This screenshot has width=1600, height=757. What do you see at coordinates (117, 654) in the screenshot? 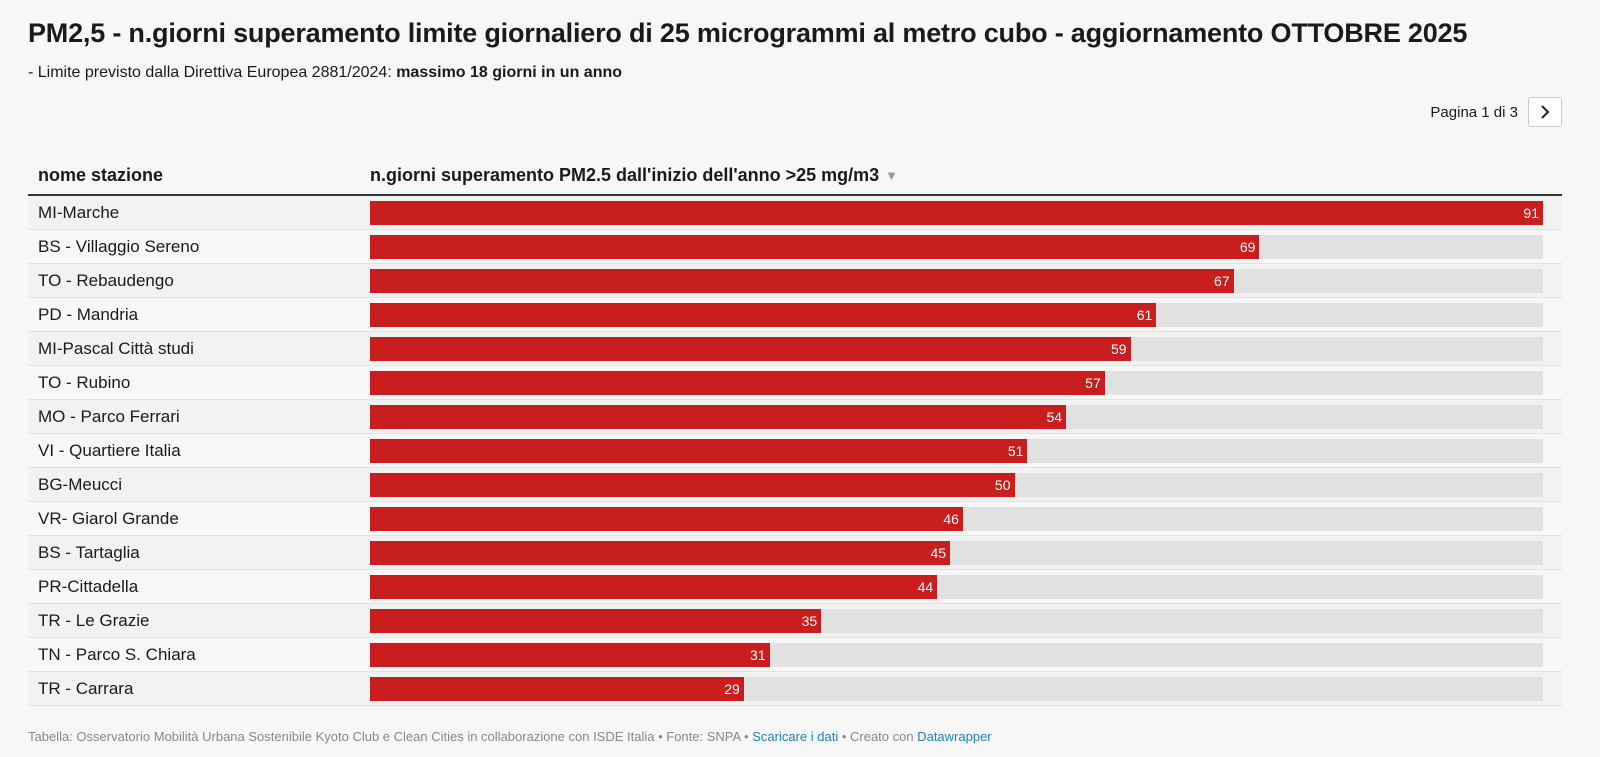
I see `station-name: TN - Parco S. Chiara` at bounding box center [117, 654].